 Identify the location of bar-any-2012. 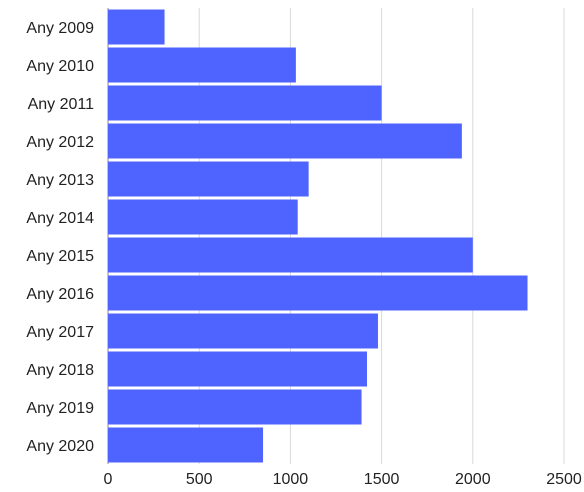
(285, 141).